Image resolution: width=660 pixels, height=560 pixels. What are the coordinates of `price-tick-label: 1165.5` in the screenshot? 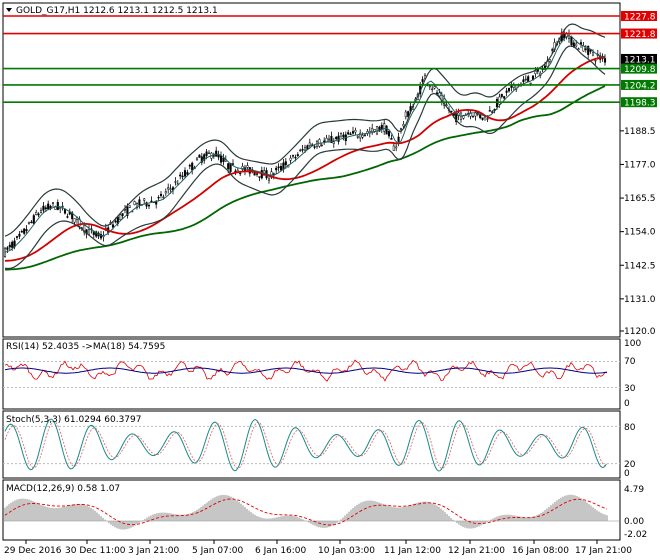 It's located at (640, 199).